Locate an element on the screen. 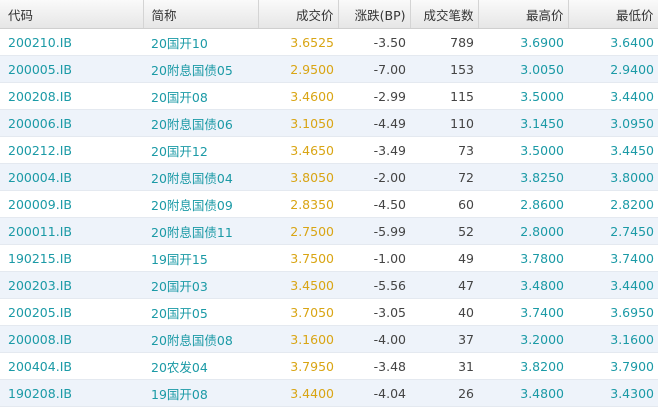 The width and height of the screenshot is (658, 407). column-header: 成交笔数 is located at coordinates (444, 14).